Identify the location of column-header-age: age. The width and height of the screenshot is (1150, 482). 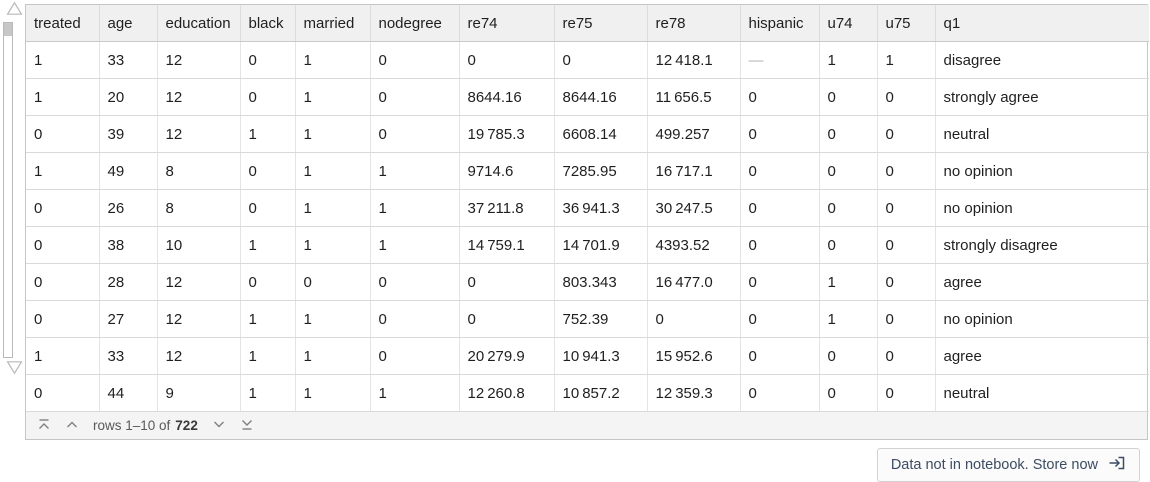
(128, 23).